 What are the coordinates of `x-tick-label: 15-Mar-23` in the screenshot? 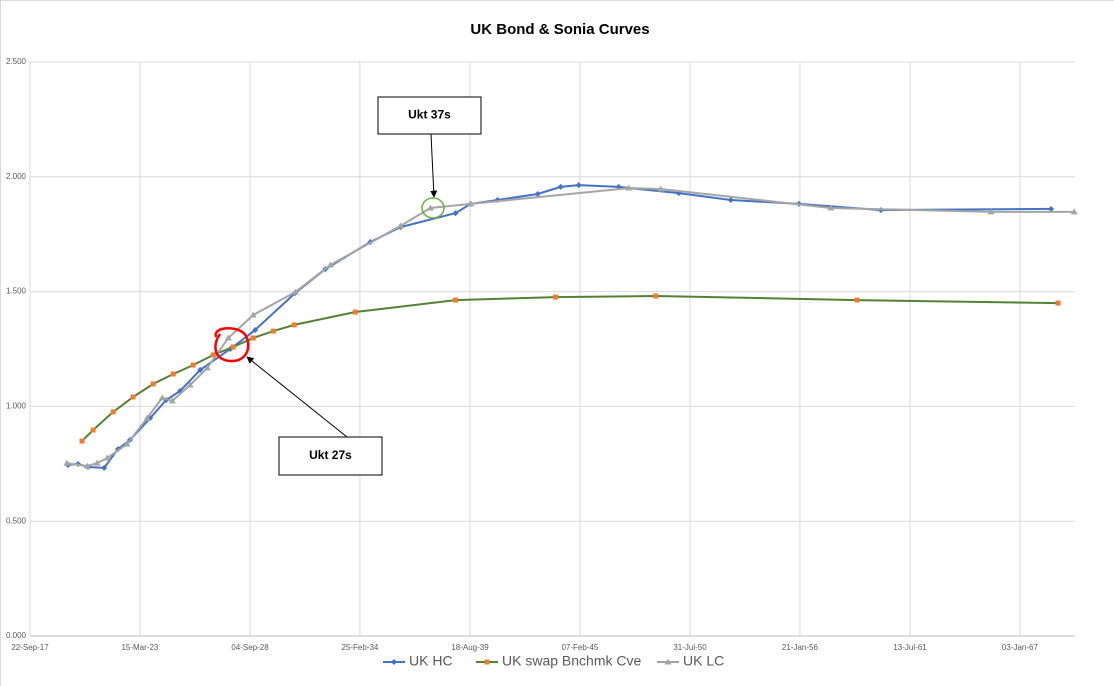 It's located at (139, 647).